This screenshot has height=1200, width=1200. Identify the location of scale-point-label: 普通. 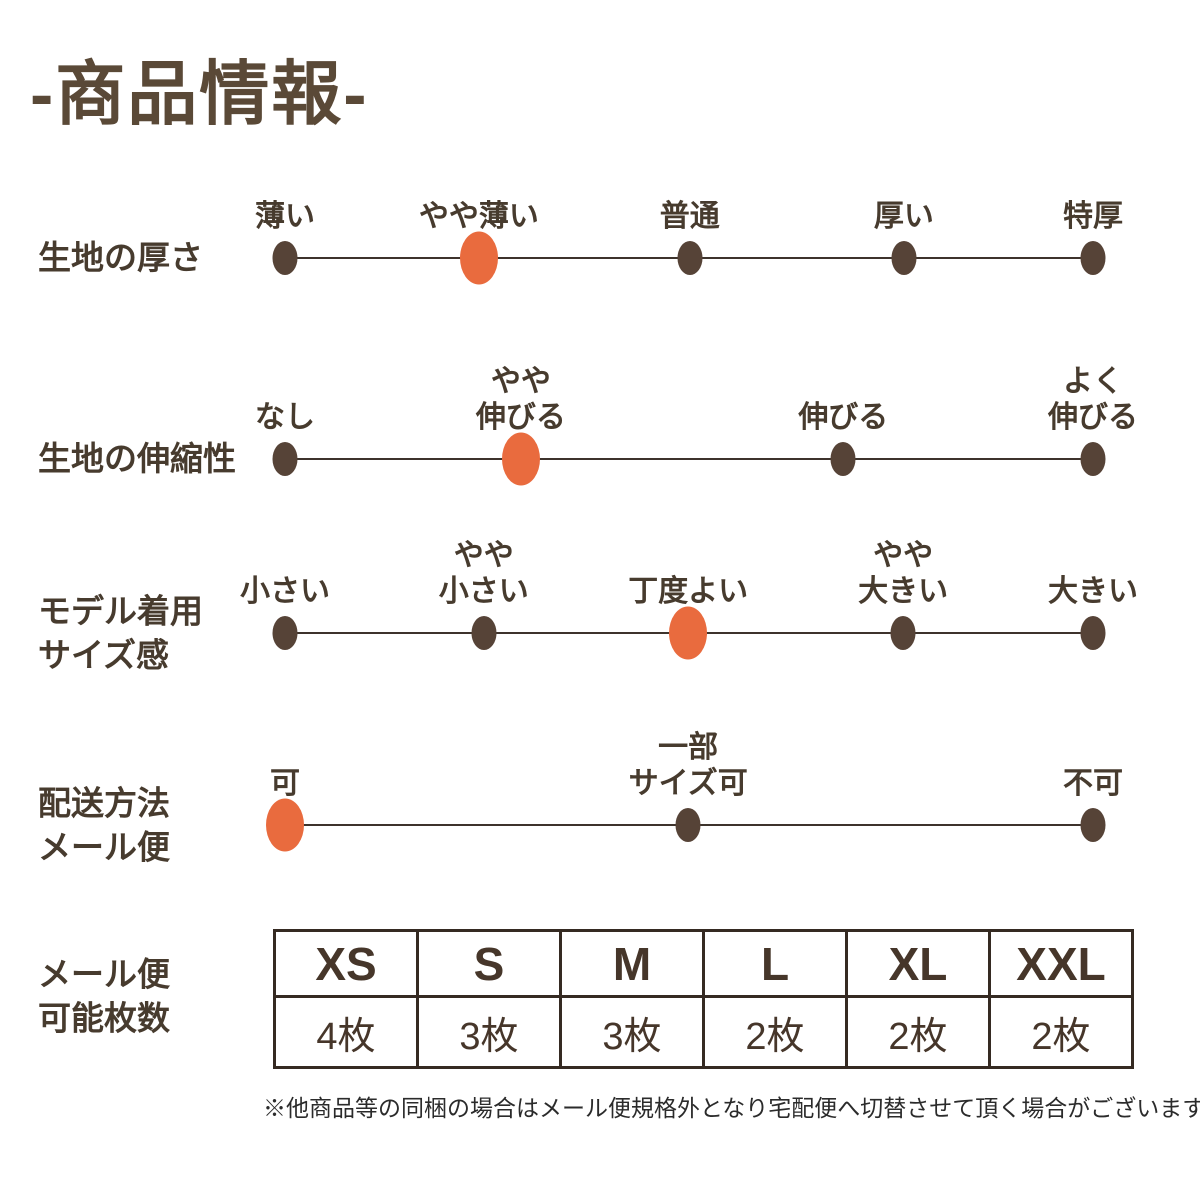
(689, 216).